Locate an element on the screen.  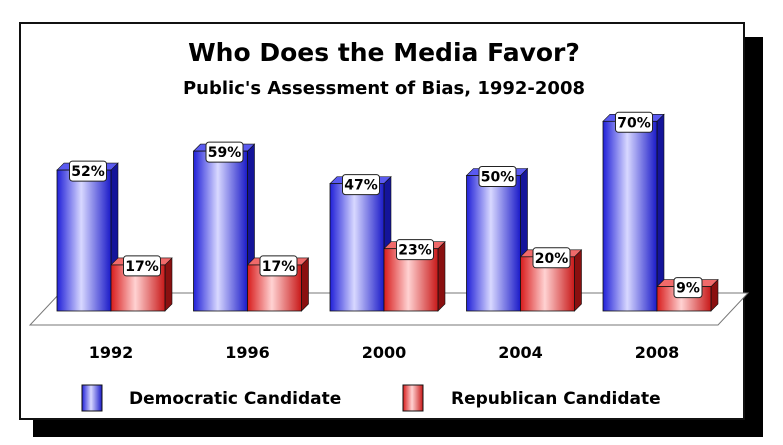
legend-swatch-democratic is located at coordinates (92, 398).